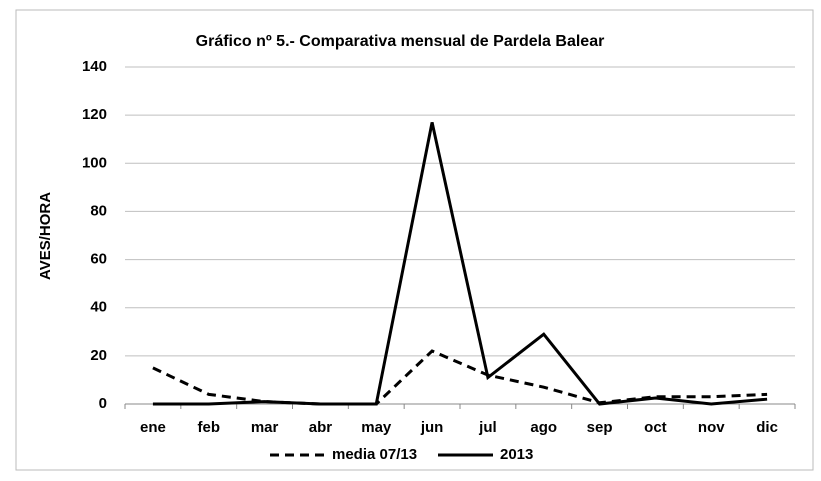  What do you see at coordinates (45, 236) in the screenshot?
I see `y-axis-label: AVES/HORA` at bounding box center [45, 236].